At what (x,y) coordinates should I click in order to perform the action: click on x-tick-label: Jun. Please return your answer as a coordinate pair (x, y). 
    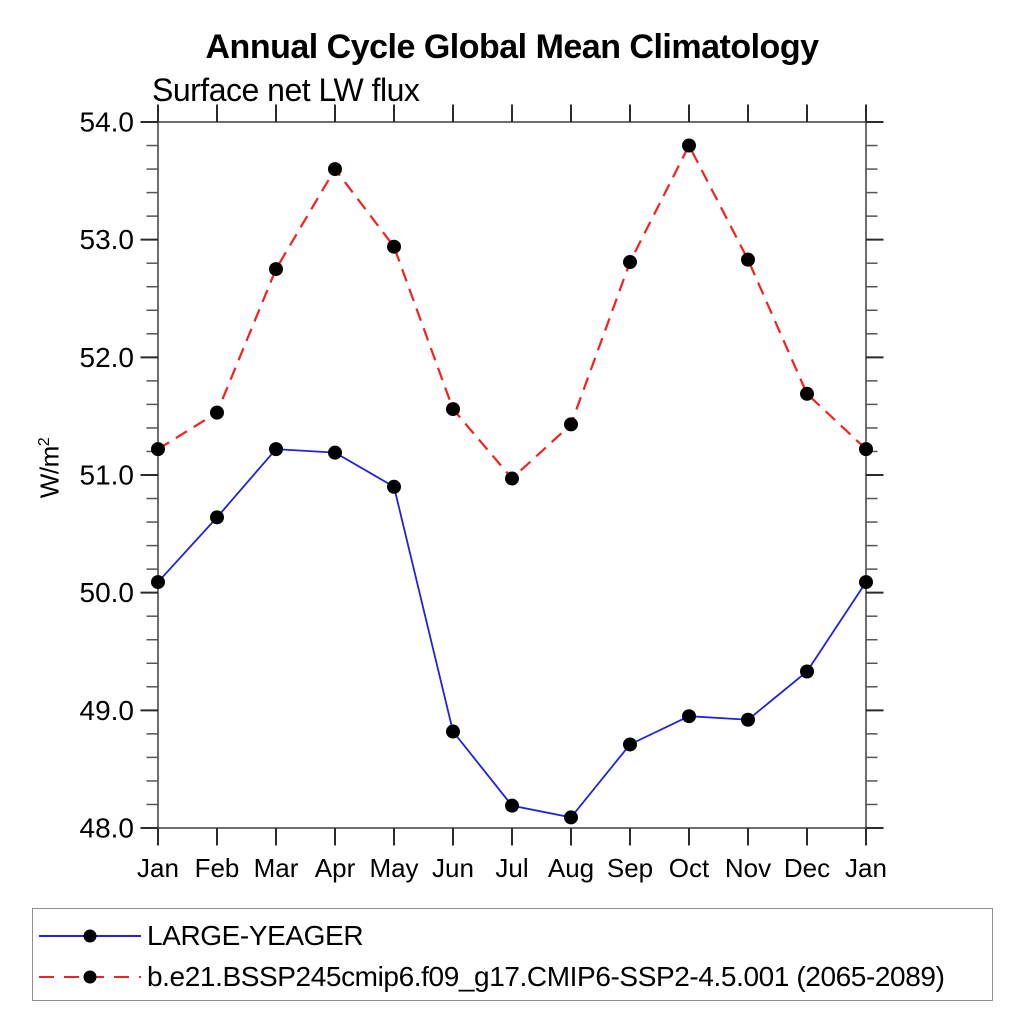
    Looking at the image, I should click on (453, 868).